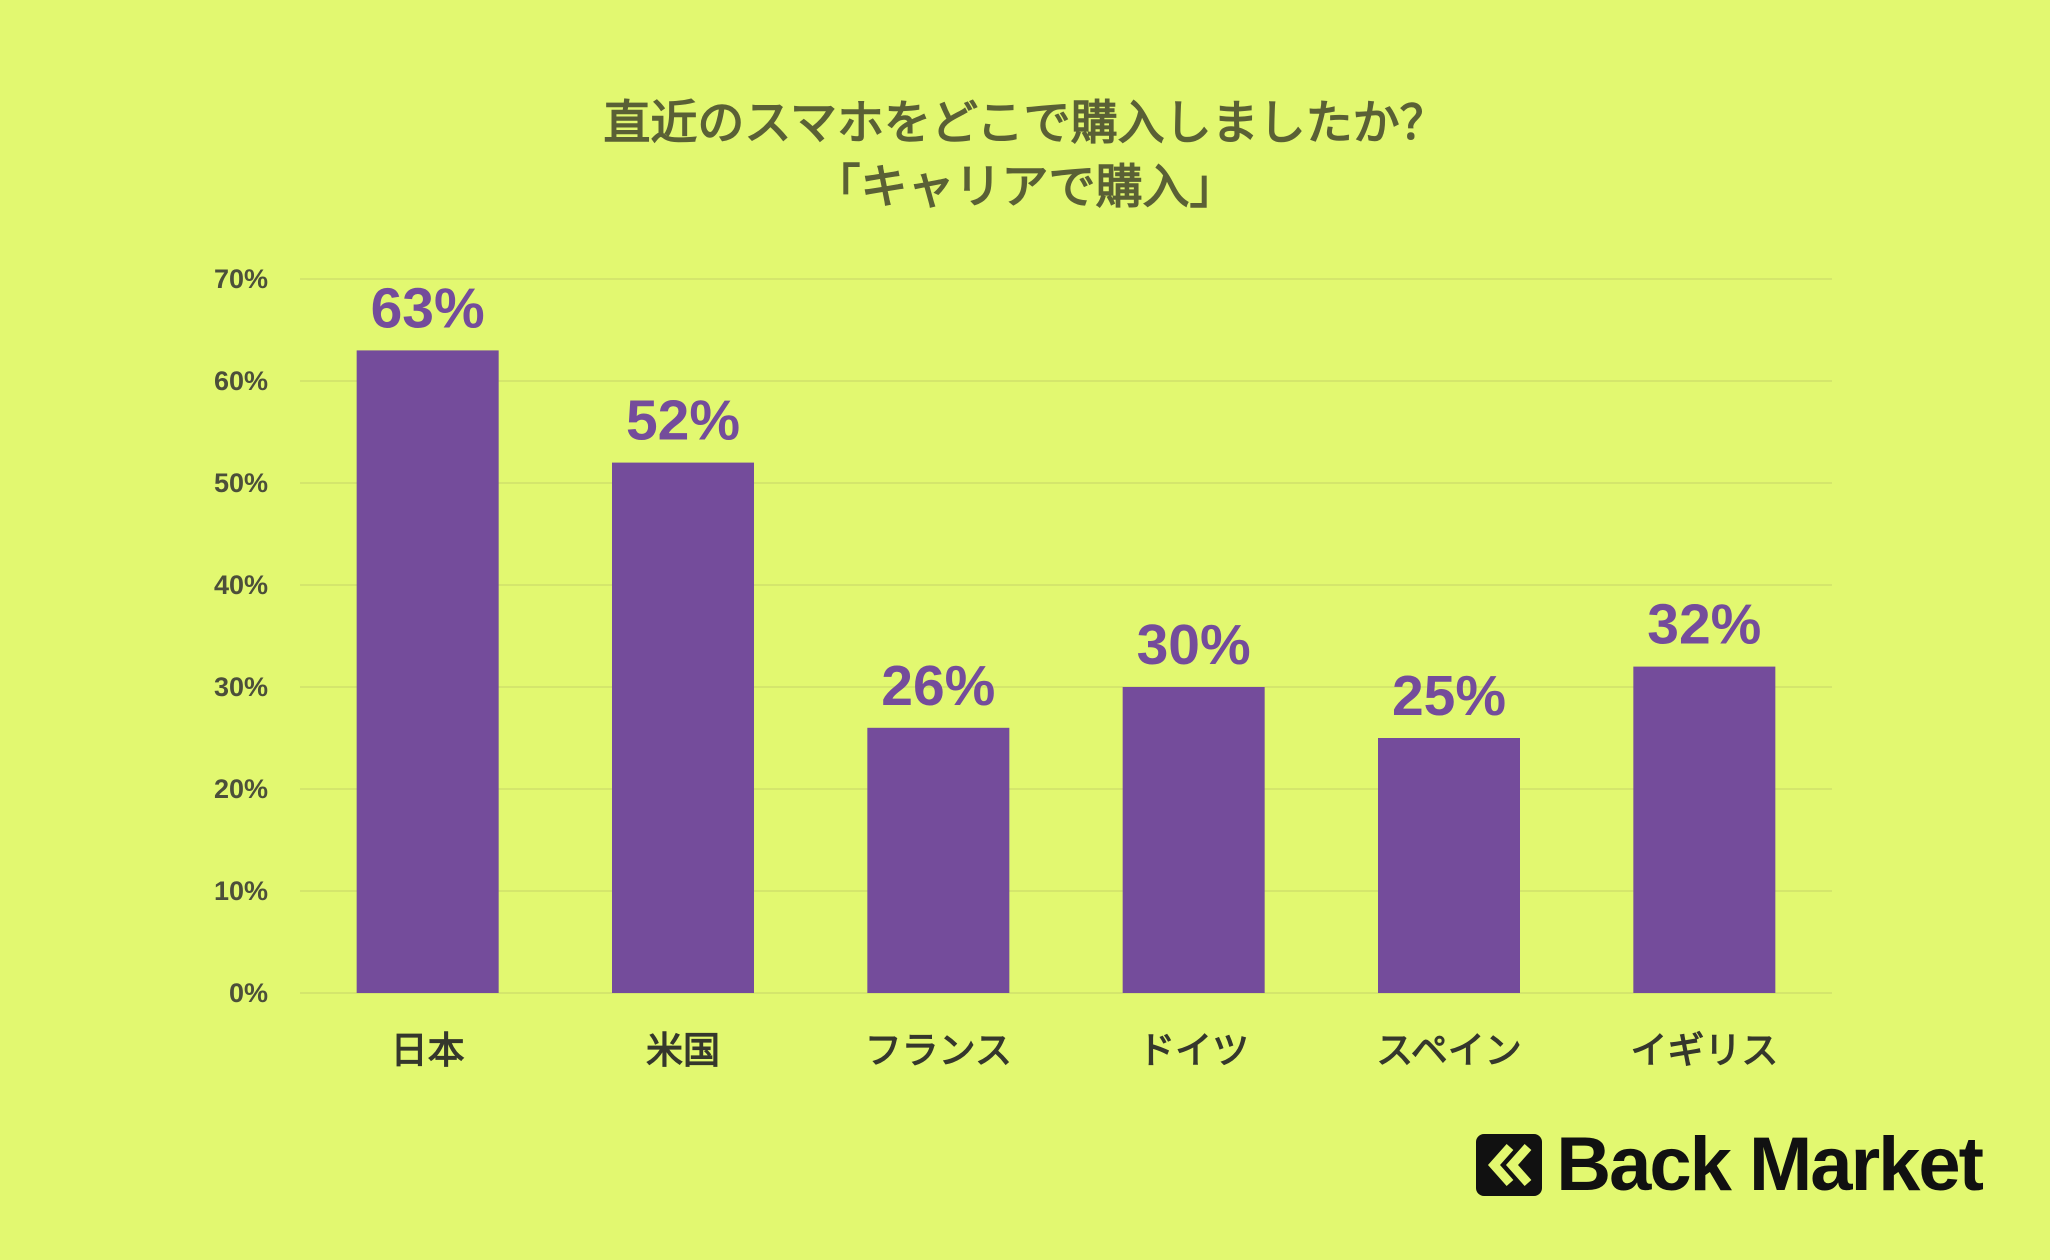  Describe the element at coordinates (428, 1050) in the screenshot. I see `x-tick-label: 日本` at that location.